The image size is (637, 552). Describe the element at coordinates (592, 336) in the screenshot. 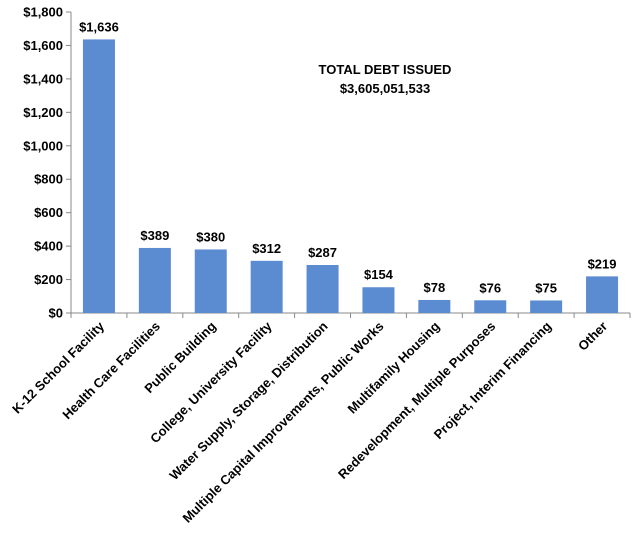

I see `category-label: Other` at that location.